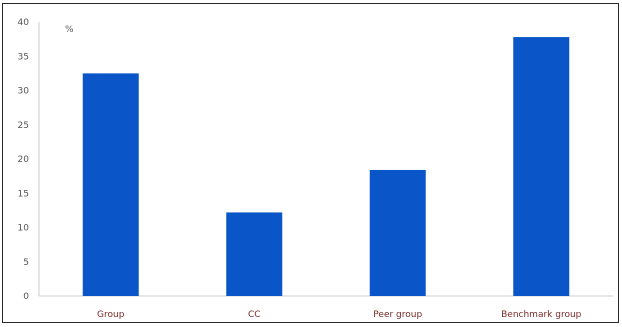 This screenshot has width=622, height=327. What do you see at coordinates (339, 315) in the screenshot?
I see `category-labels: Group CC Peer group Benchmark group` at bounding box center [339, 315].